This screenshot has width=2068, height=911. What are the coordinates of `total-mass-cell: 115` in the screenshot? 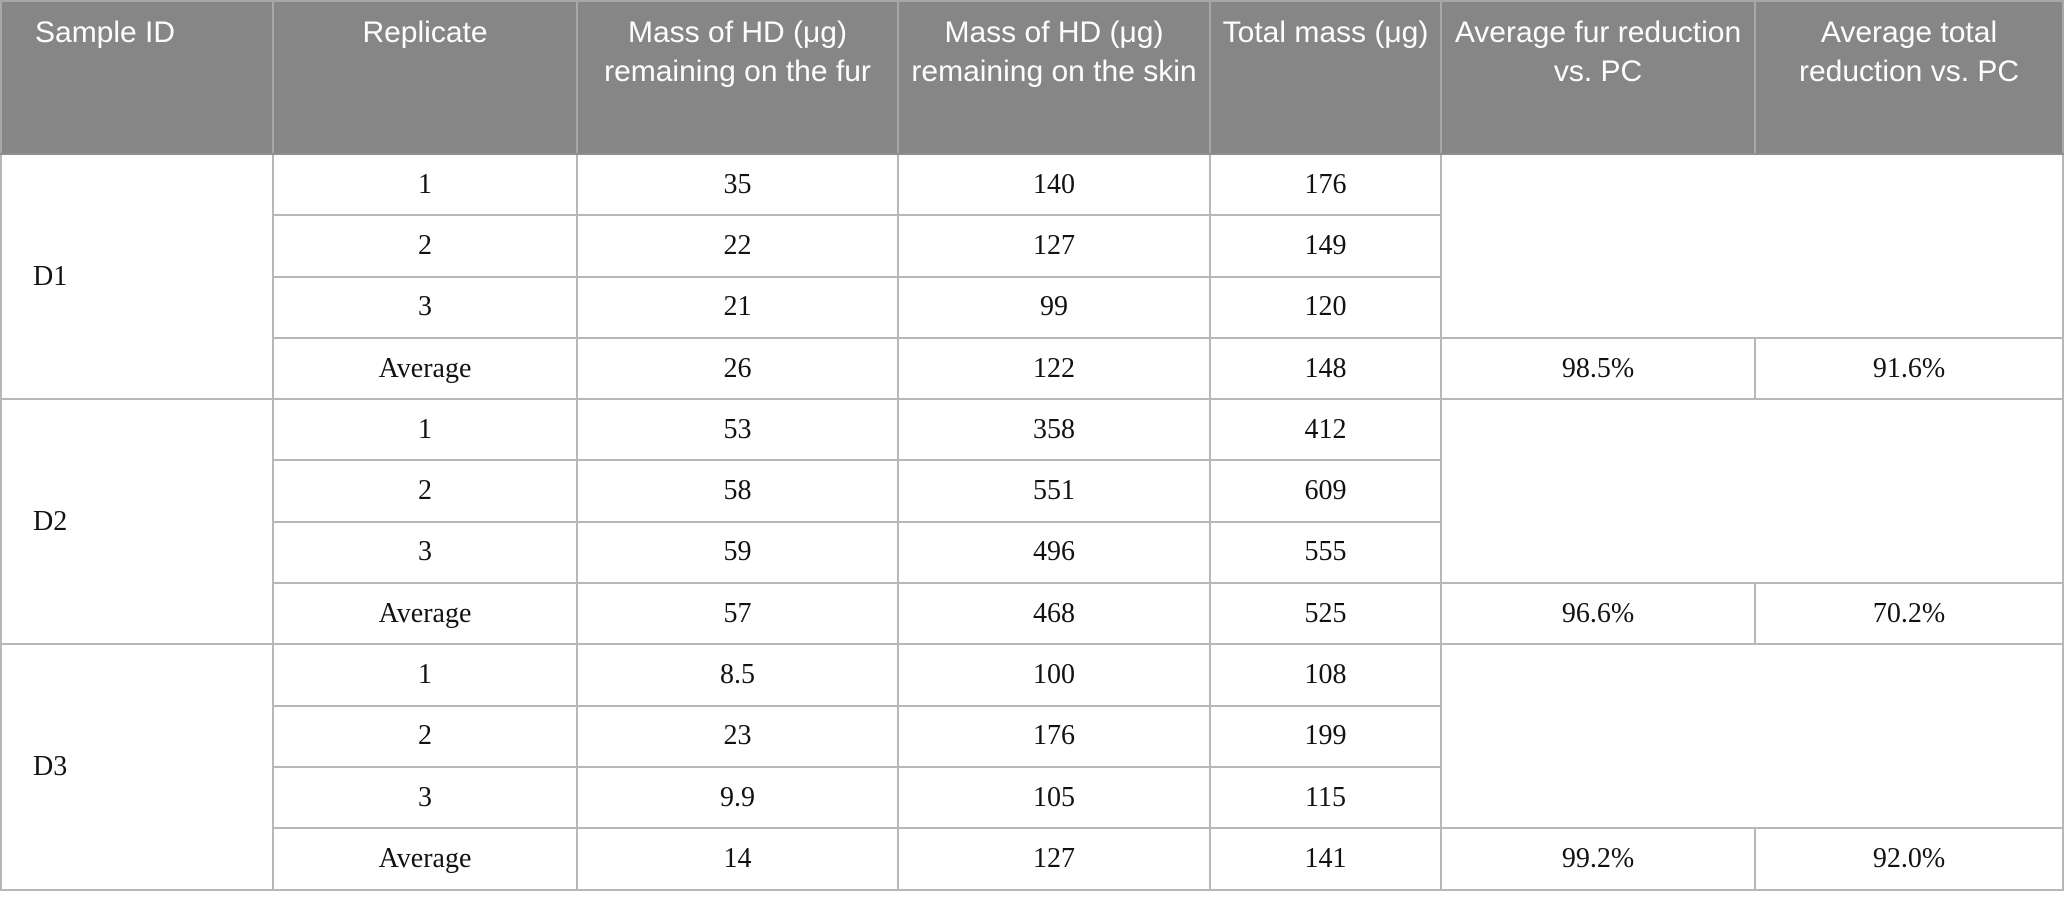 It's located at (1325, 797).